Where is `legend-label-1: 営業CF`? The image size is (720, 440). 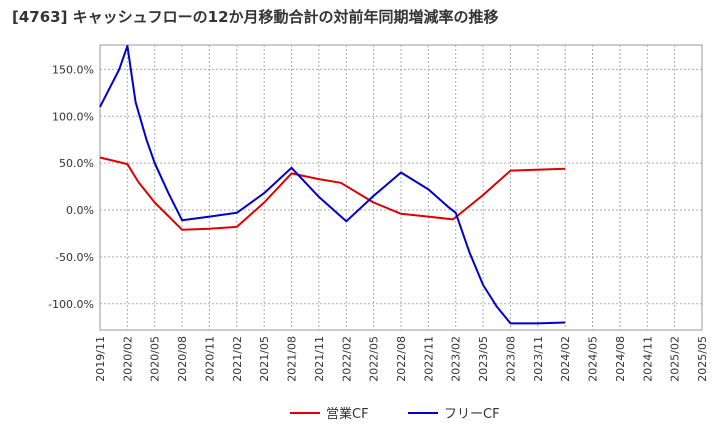 legend-label-1: 営業CF is located at coordinates (347, 414).